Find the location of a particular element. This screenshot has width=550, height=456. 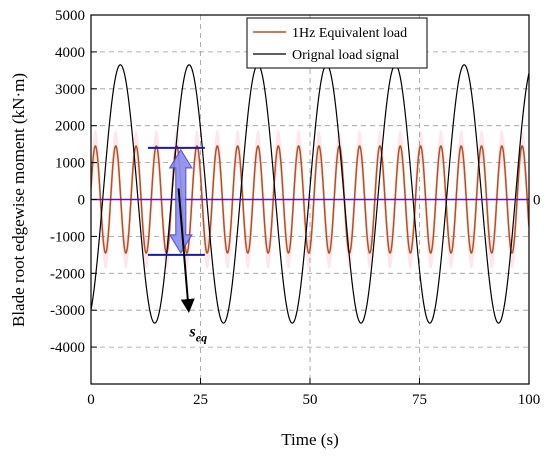

y-tick-label: 5000 is located at coordinates (70, 16).